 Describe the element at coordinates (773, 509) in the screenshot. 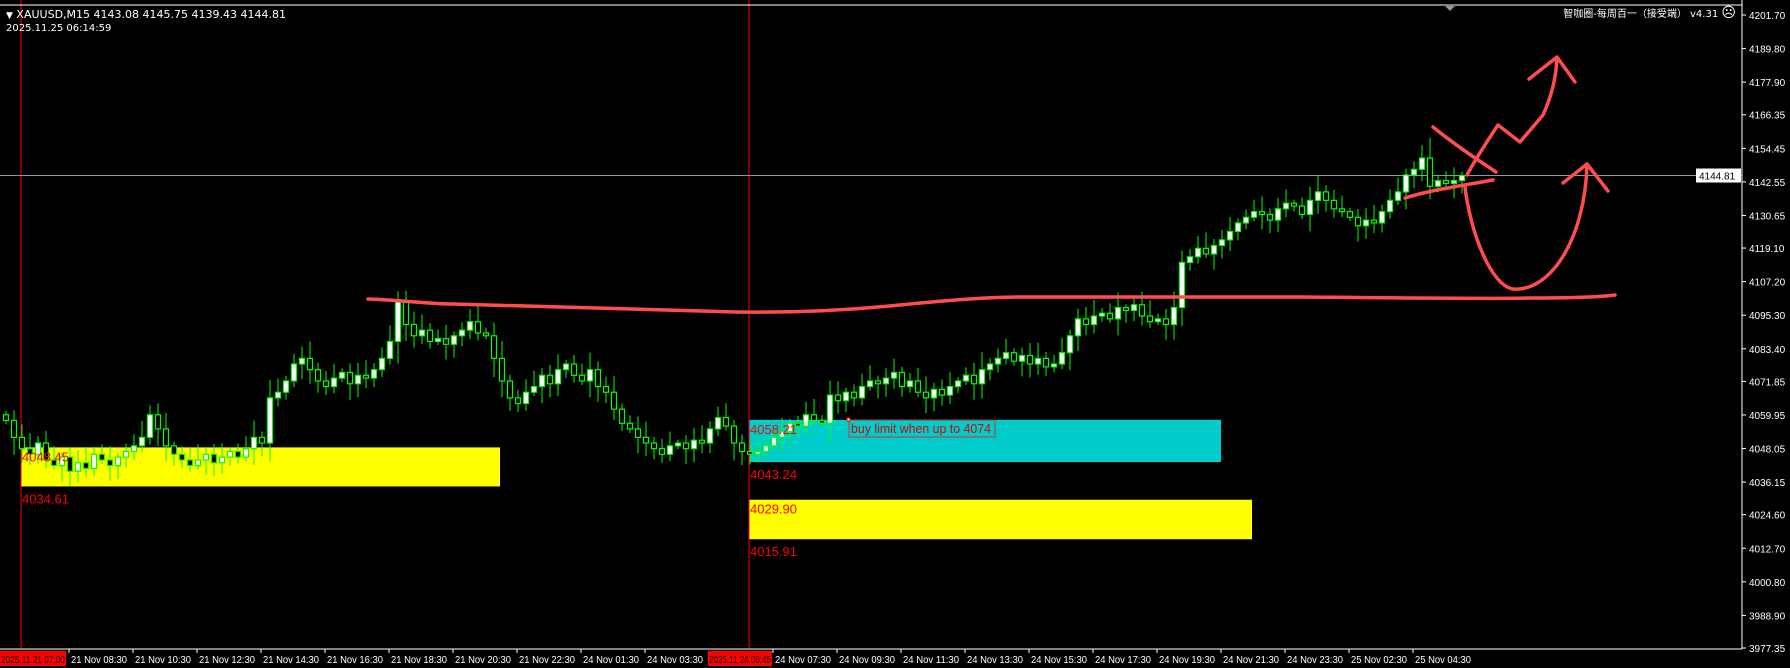

I see `zone-top-label: 4029.90` at that location.